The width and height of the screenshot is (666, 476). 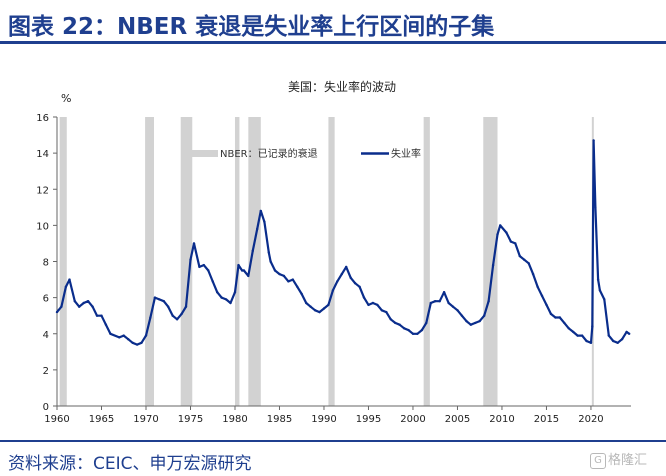 I want to click on y-axis-unit: %, so click(x=66, y=98).